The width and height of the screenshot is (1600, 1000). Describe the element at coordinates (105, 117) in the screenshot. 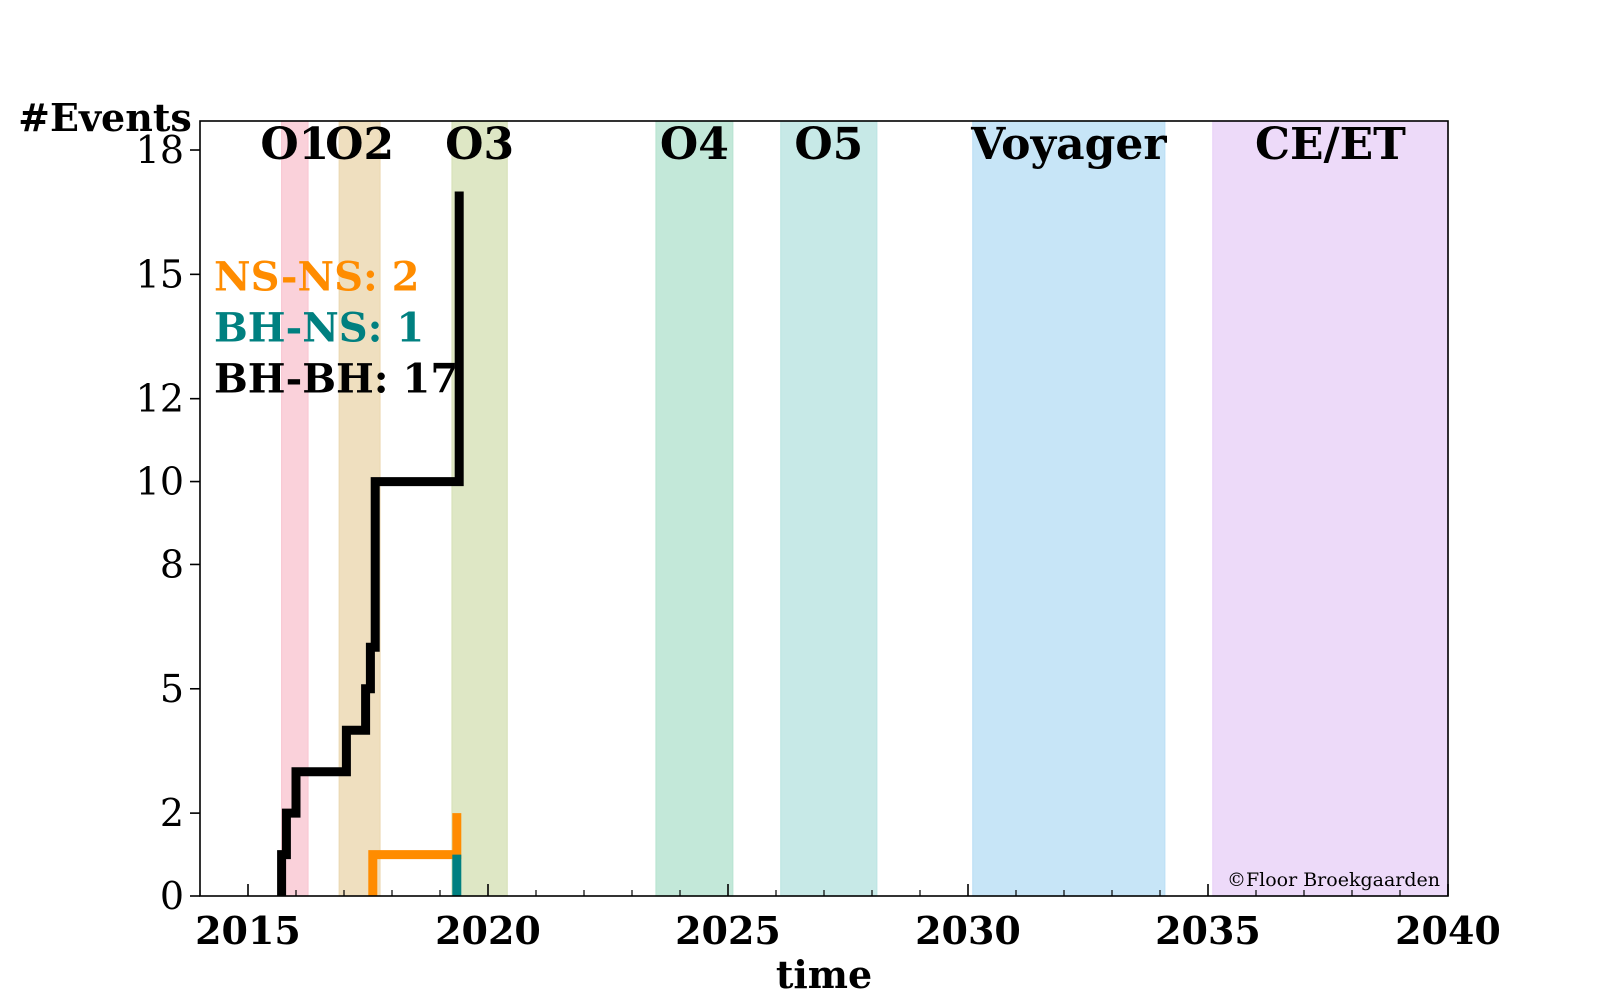

I see `y-axis-label: #Events` at that location.